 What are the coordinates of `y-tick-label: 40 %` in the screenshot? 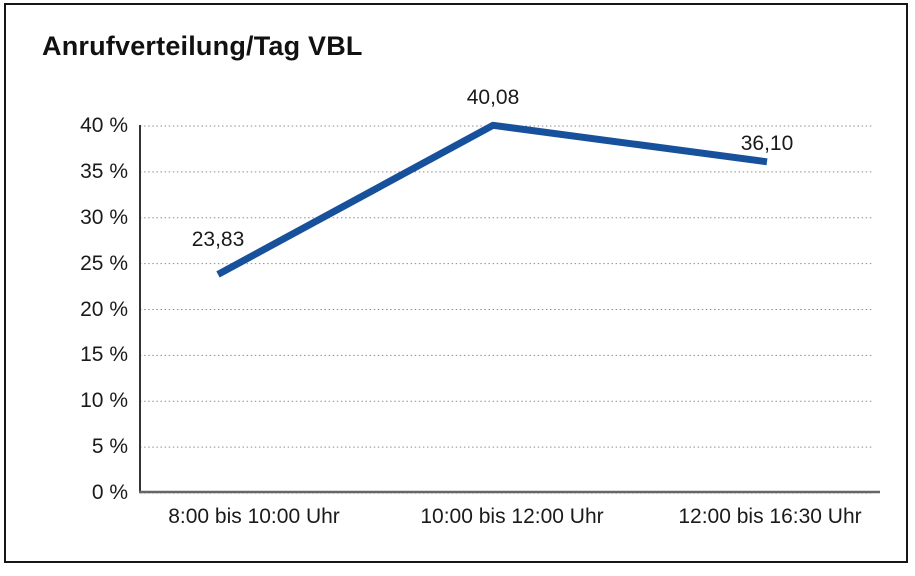 It's located at (104, 125).